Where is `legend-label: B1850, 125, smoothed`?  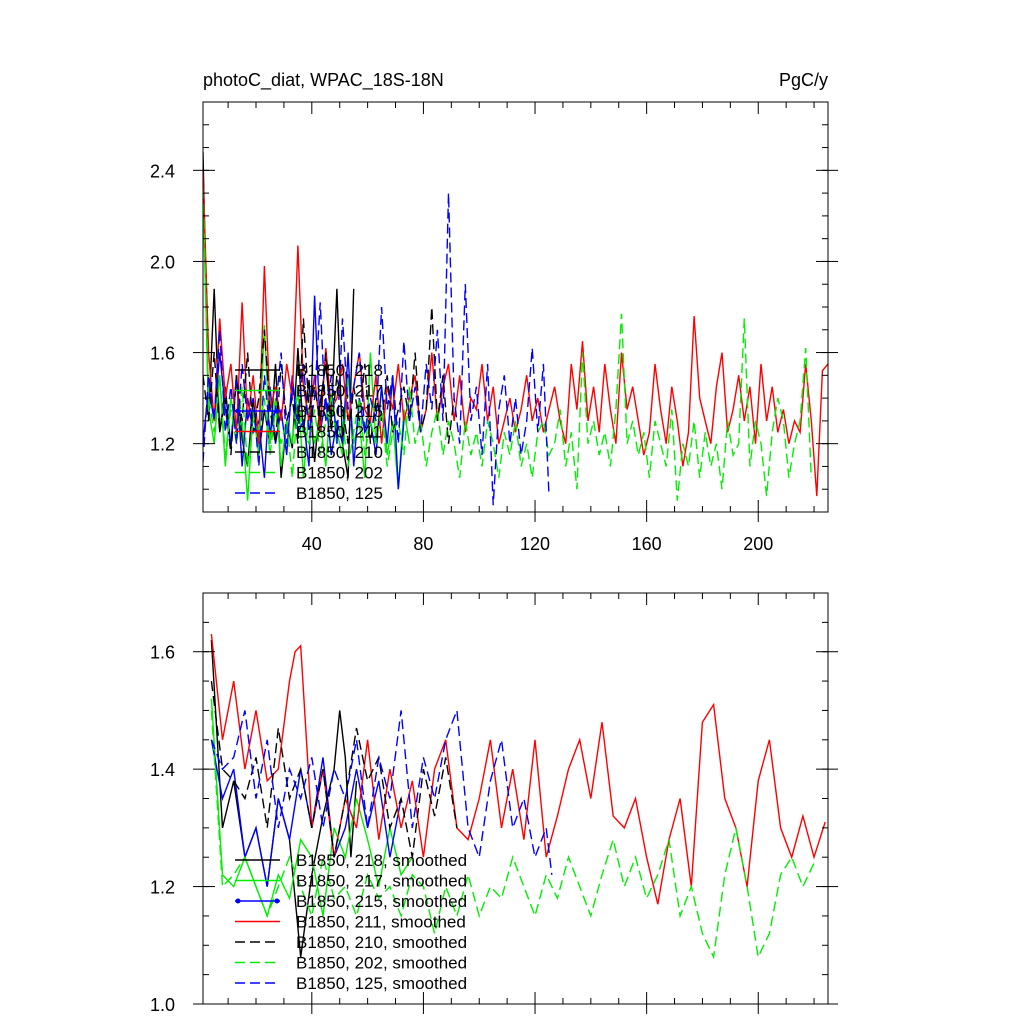 legend-label: B1850, 125, smoothed is located at coordinates (381, 983).